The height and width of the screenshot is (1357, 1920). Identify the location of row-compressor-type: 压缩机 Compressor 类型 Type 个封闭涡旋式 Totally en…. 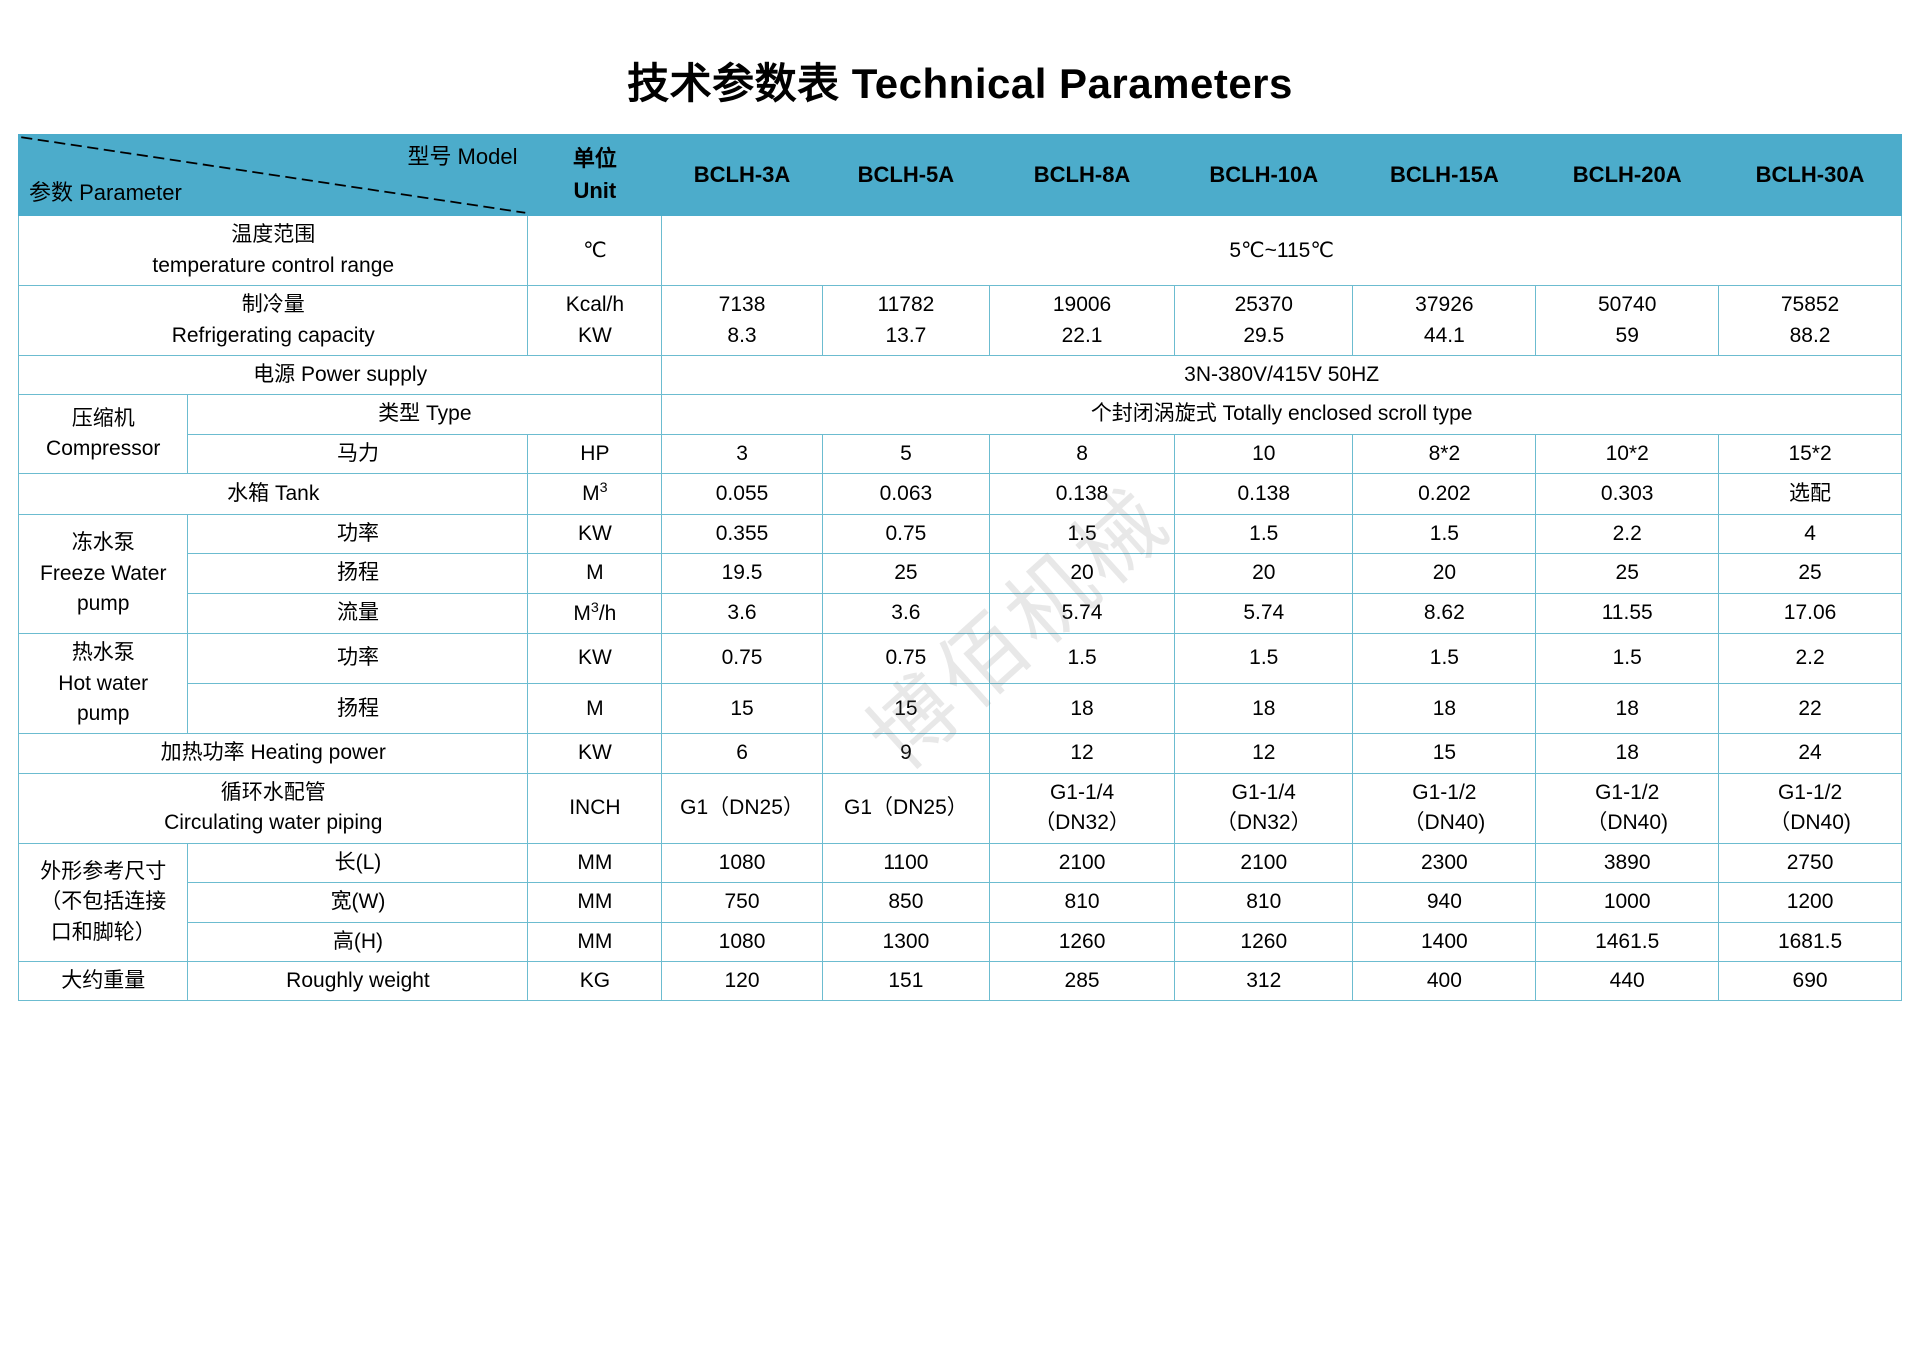
(959, 434).